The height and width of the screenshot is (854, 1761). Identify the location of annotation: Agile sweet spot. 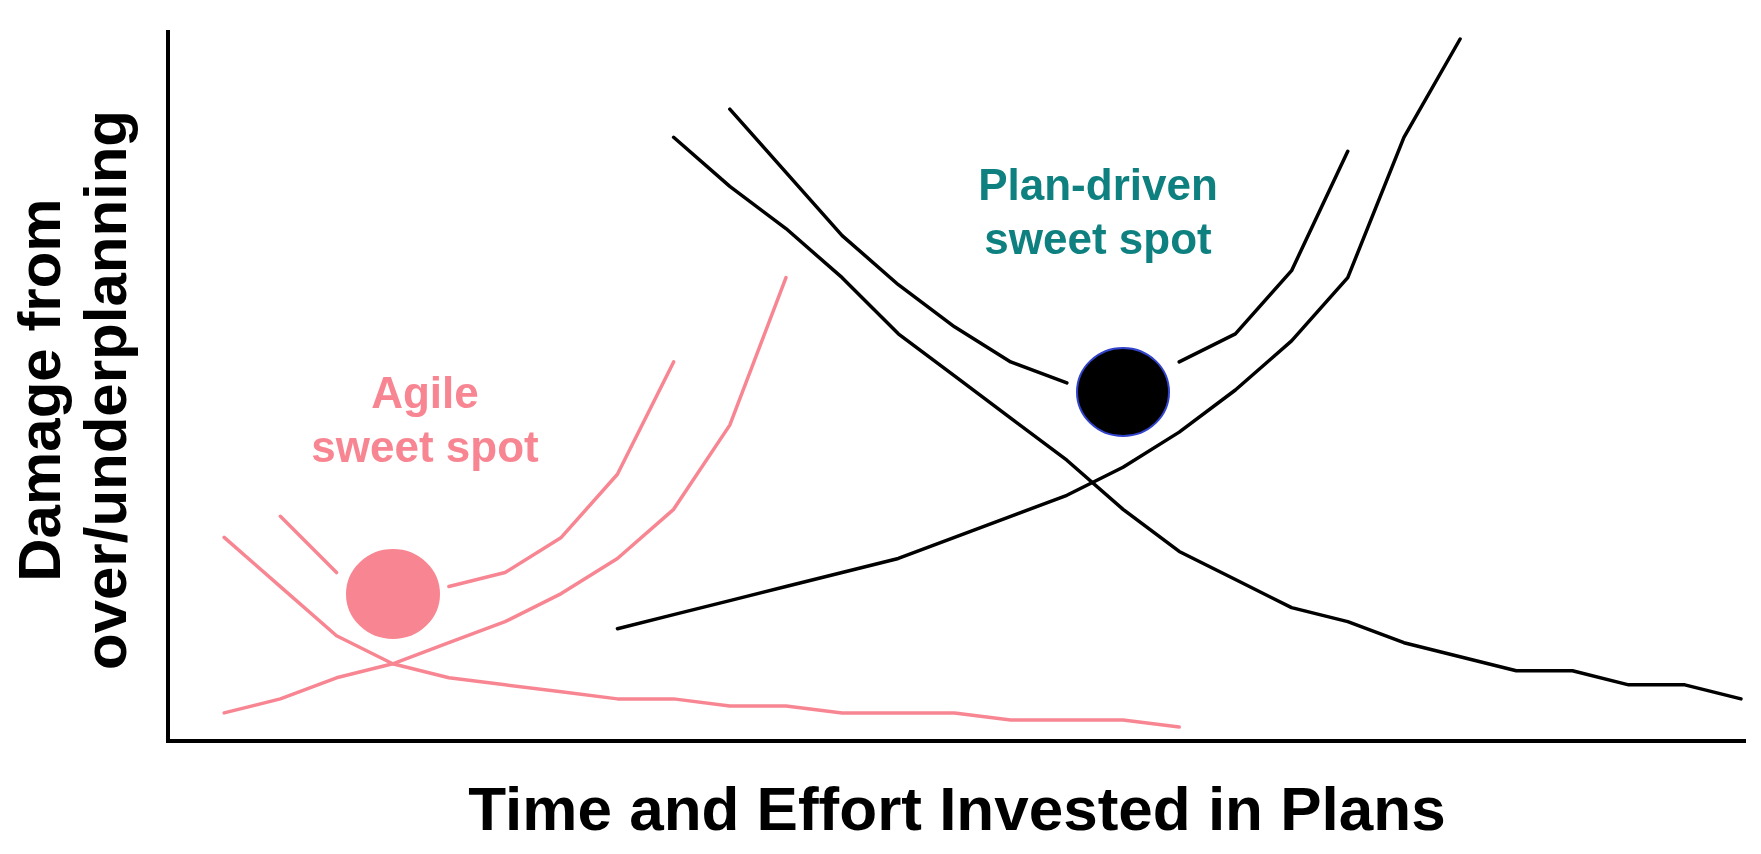
(425, 419).